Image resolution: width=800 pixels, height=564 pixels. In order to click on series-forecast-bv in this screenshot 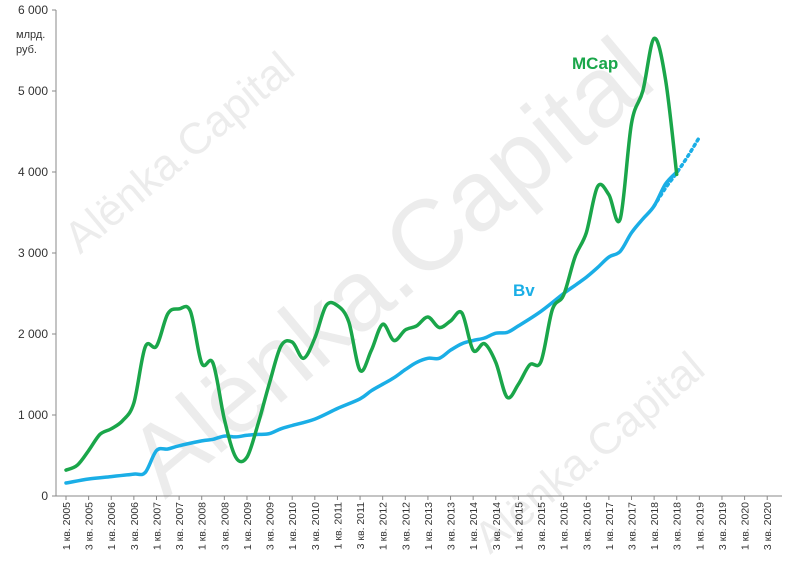, I will do `click(677, 171)`.